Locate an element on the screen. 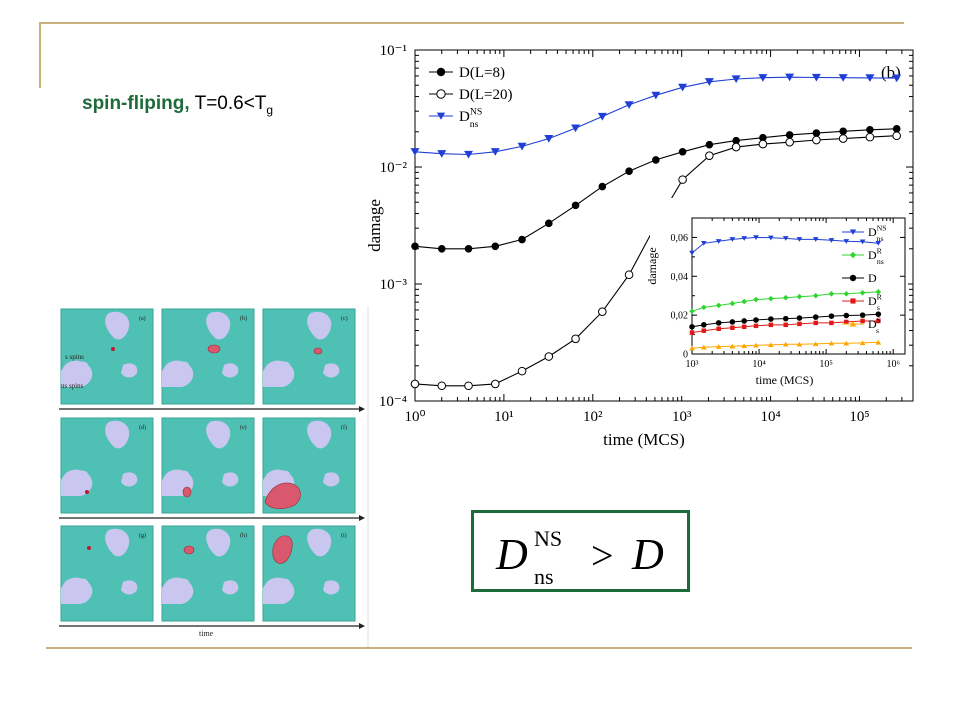 The image size is (960, 720). series-line is located at coordinates (785, 345).